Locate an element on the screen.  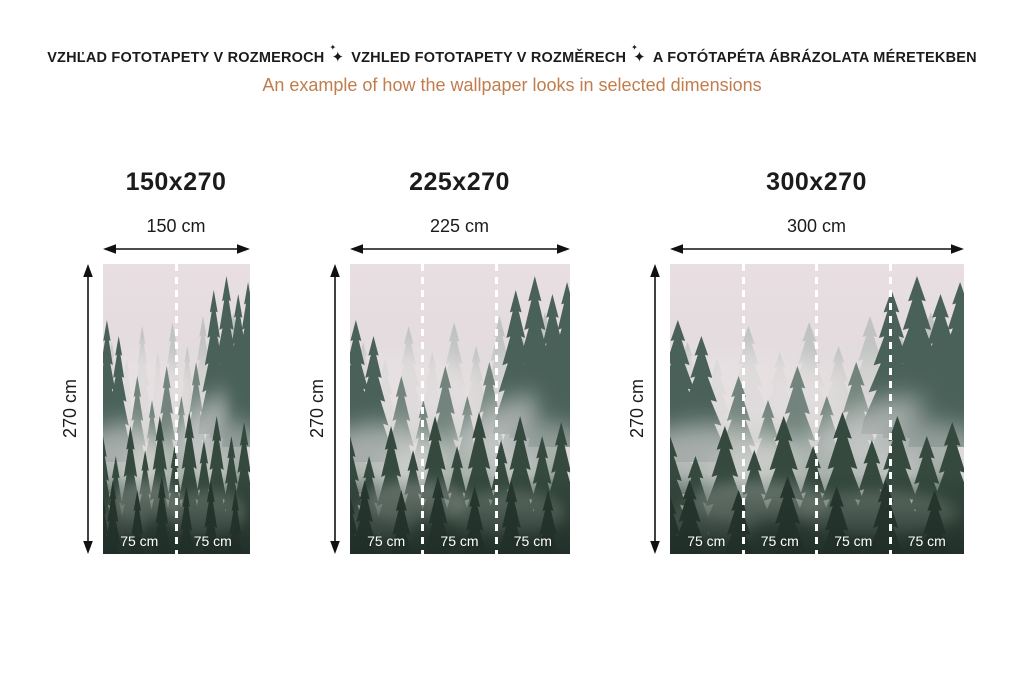
header-phrase-sk: VZHĽAD FOTOTAPETY V ROZMEROCH is located at coordinates (186, 58).